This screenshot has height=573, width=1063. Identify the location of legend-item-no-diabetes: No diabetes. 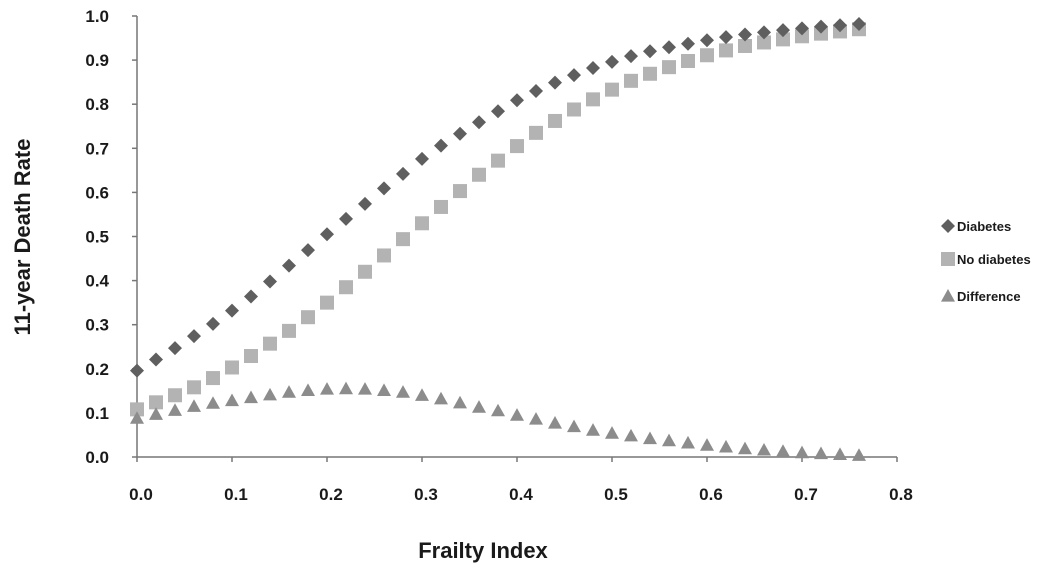
(986, 259).